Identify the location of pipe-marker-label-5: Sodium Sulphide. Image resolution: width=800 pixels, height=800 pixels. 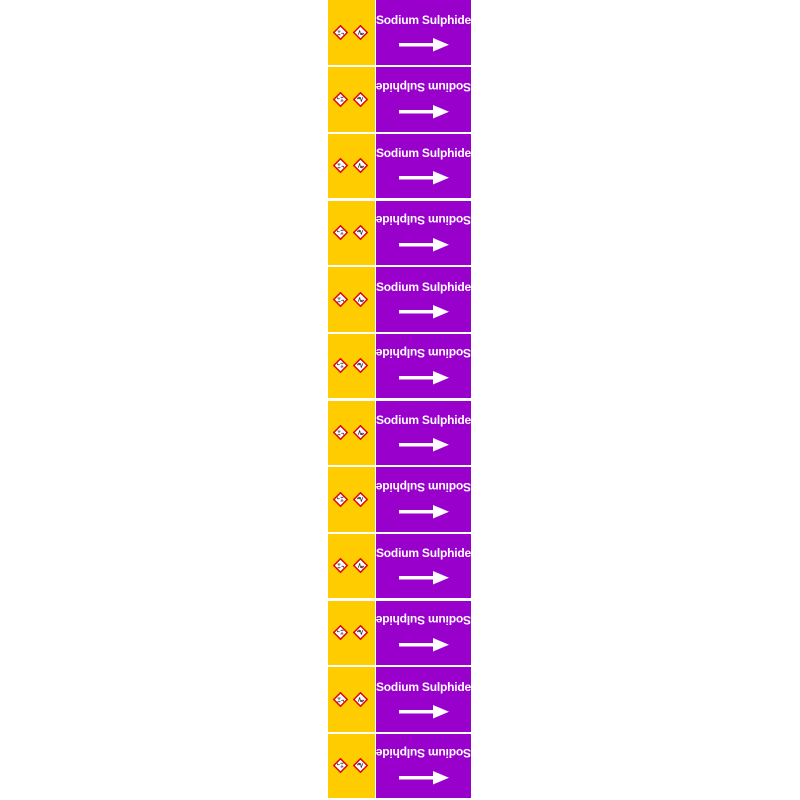
(399, 299).